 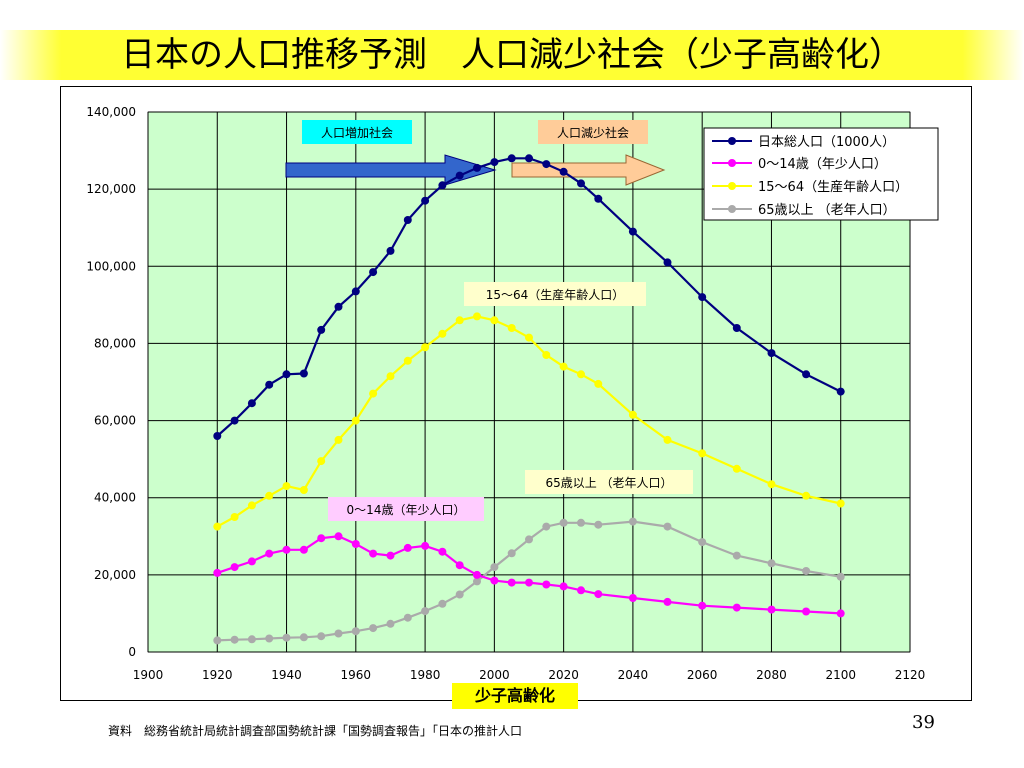 I want to click on series-elderly, so click(x=529, y=581).